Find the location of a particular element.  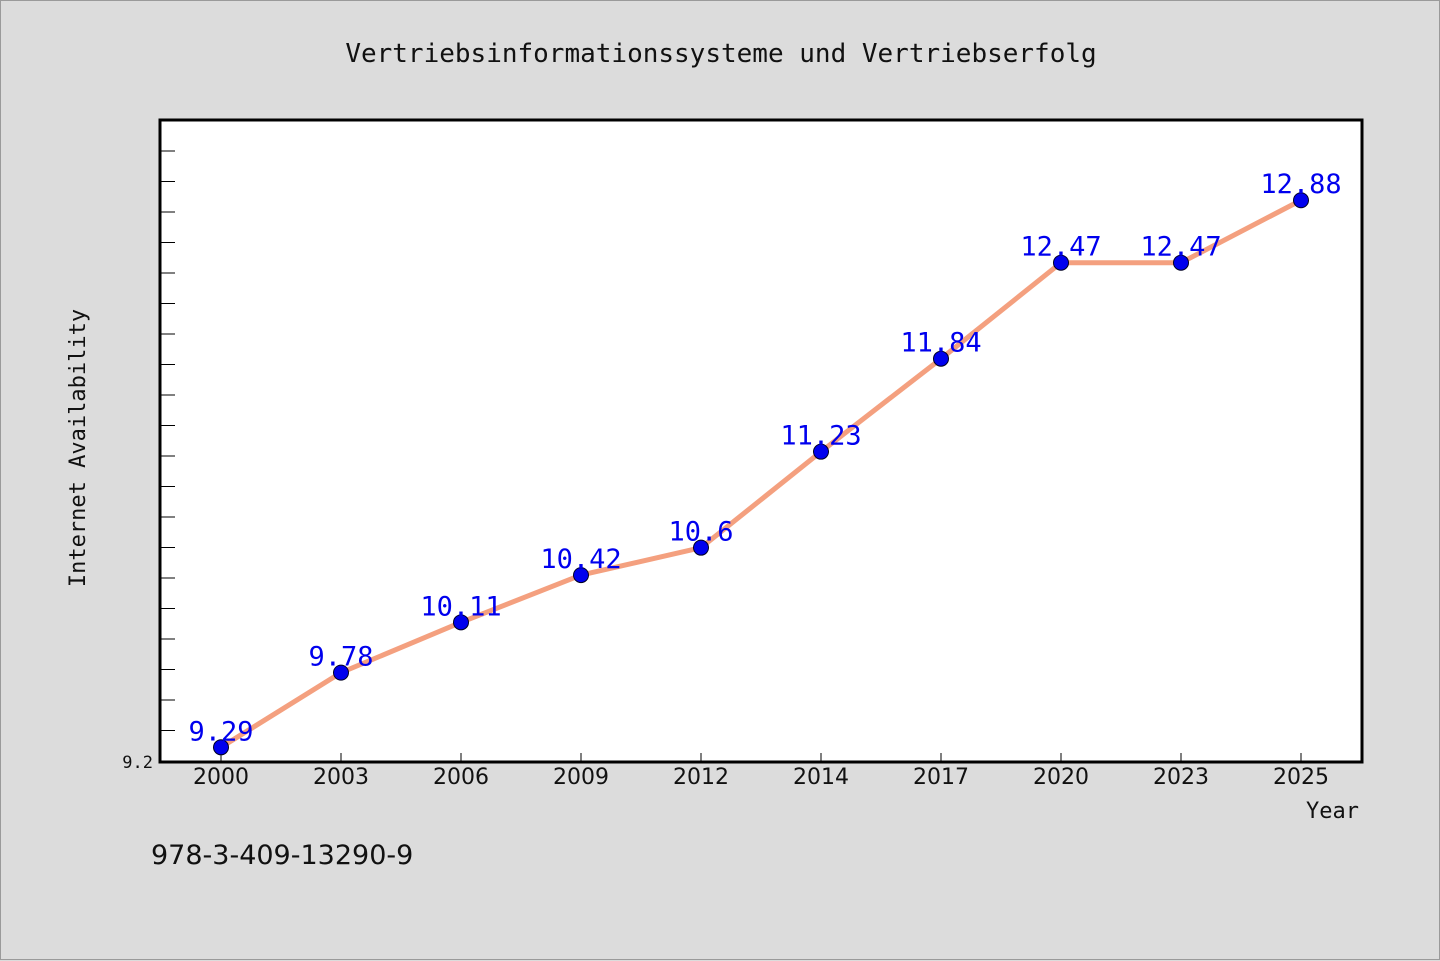

x-tick-label: 2009 is located at coordinates (581, 777).